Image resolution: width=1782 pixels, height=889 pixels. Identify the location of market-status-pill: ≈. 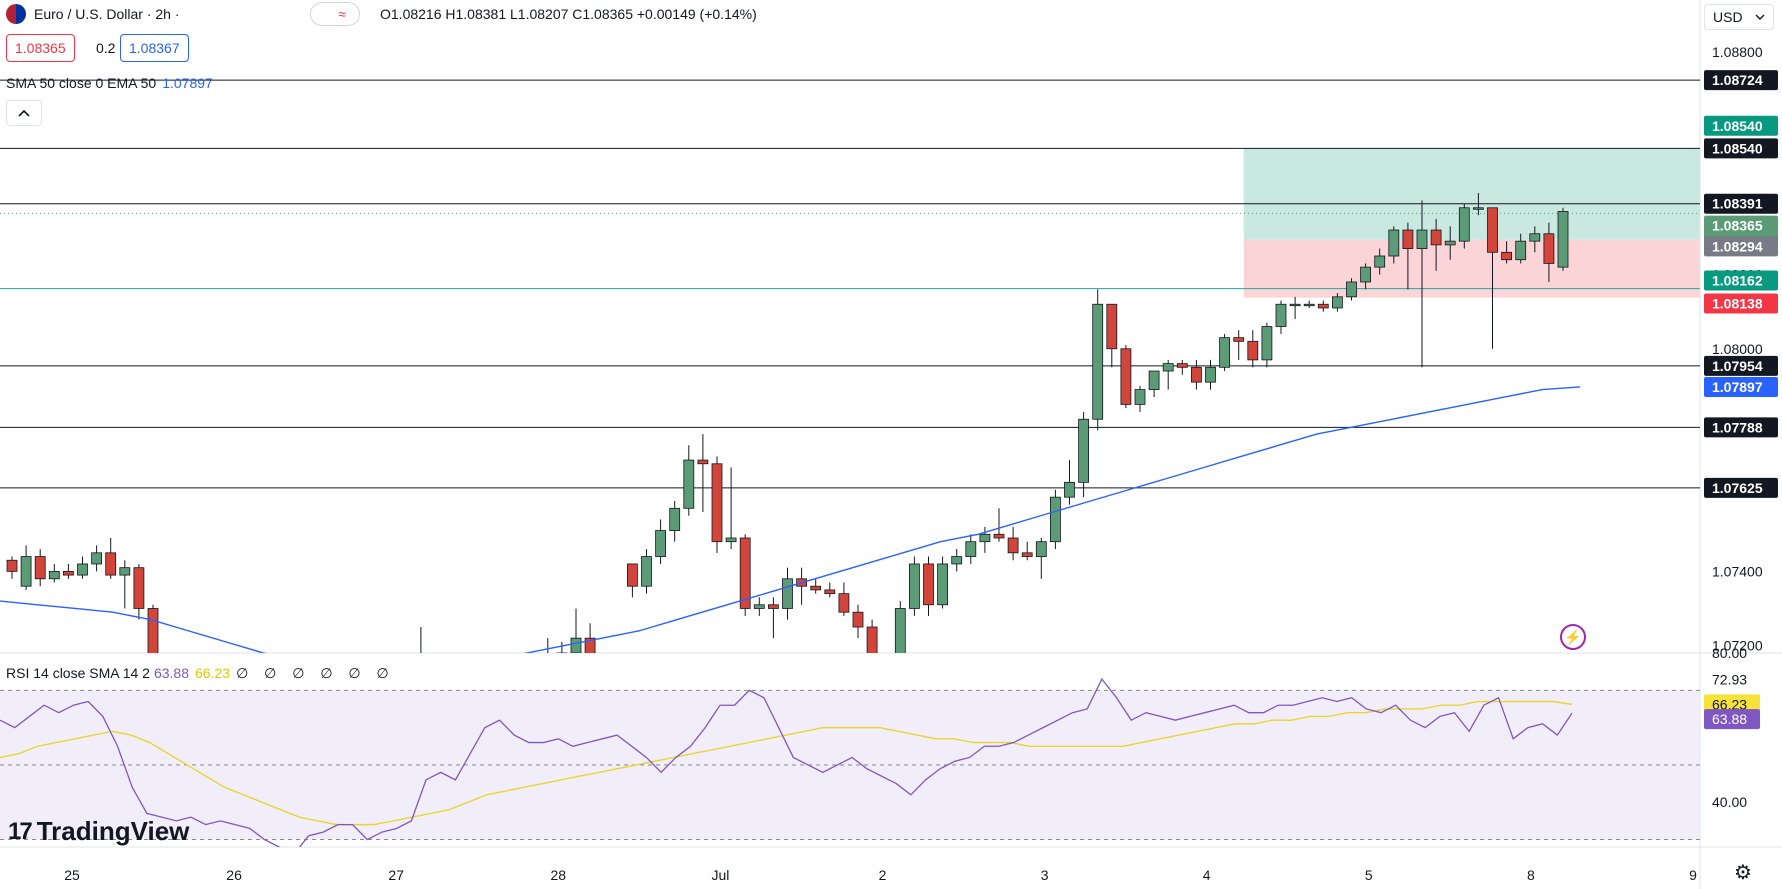
(335, 14).